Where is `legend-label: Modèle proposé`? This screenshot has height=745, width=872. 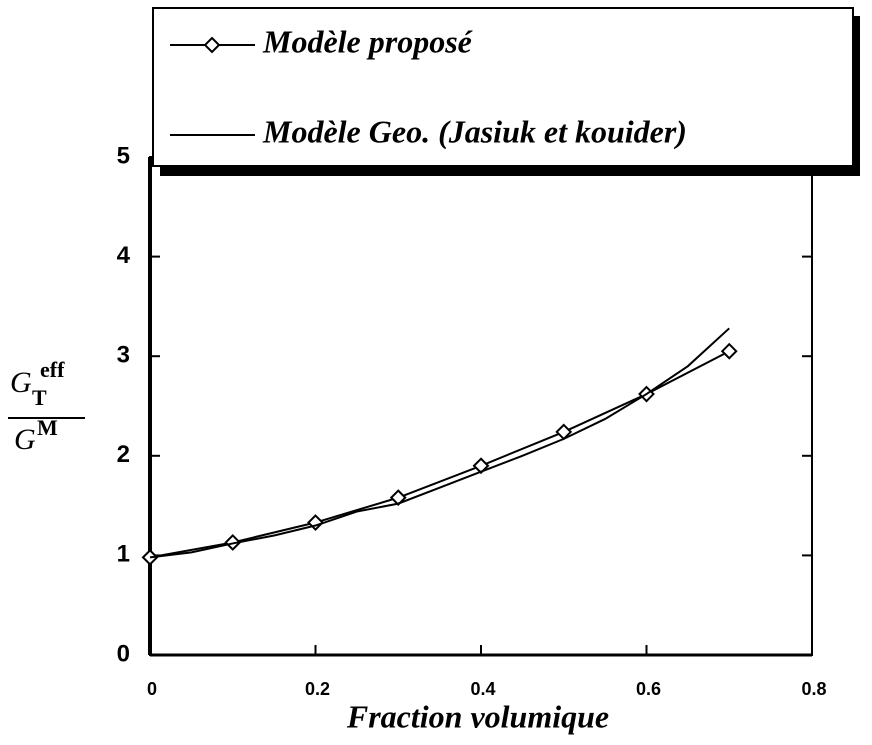
legend-label: Modèle proposé is located at coordinates (368, 41).